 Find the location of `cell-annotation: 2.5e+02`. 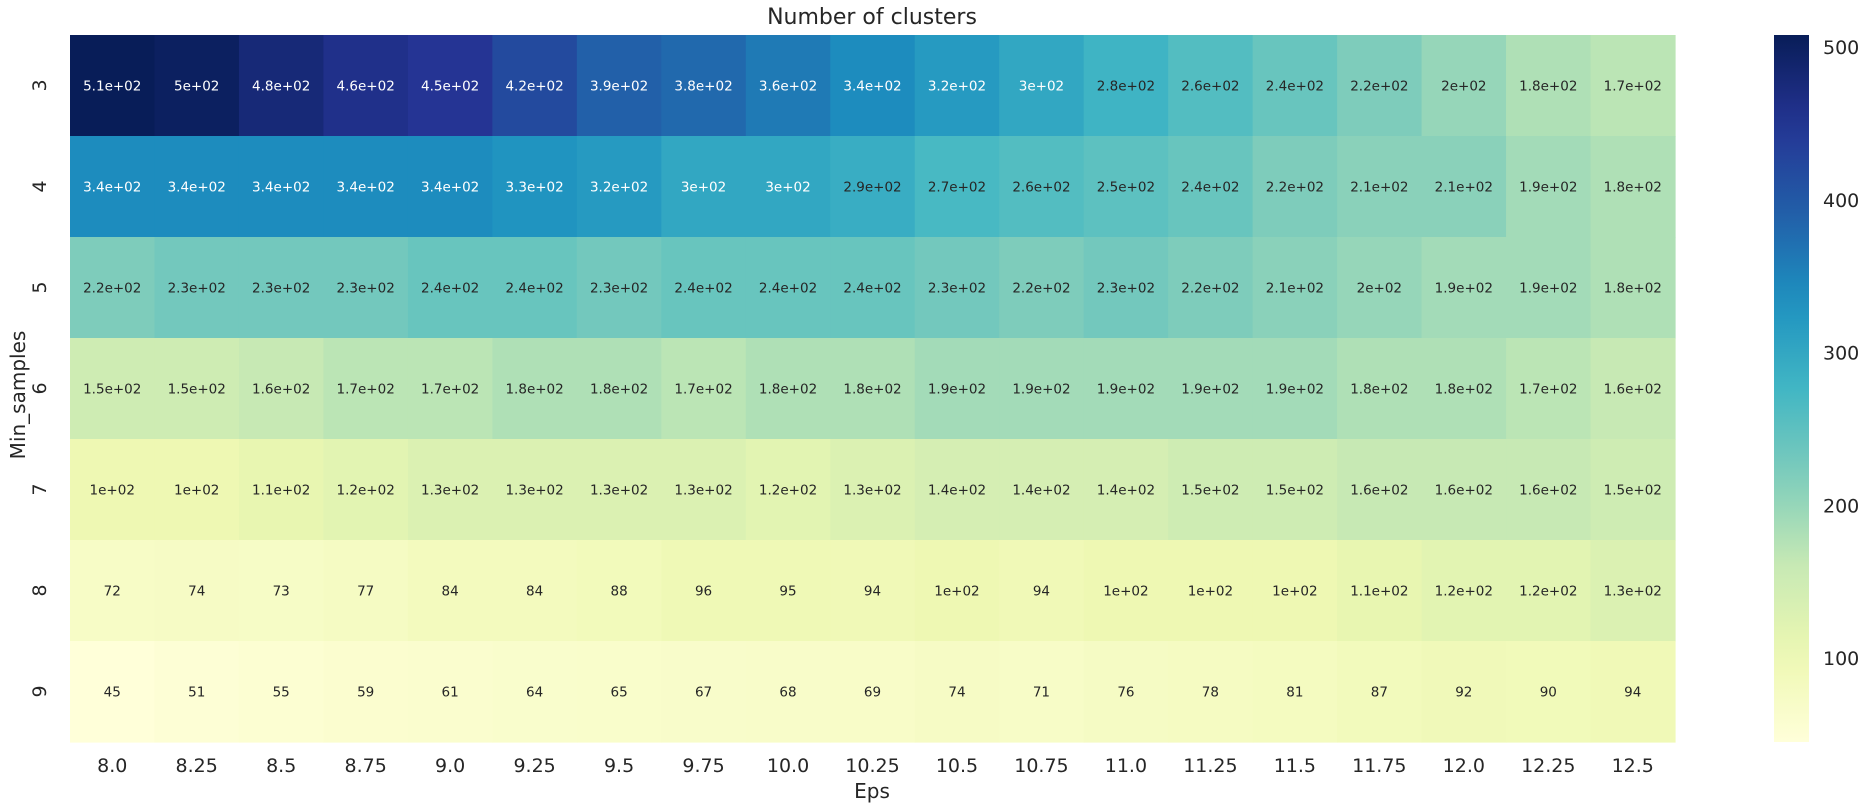

cell-annotation: 2.5e+02 is located at coordinates (1126, 188).